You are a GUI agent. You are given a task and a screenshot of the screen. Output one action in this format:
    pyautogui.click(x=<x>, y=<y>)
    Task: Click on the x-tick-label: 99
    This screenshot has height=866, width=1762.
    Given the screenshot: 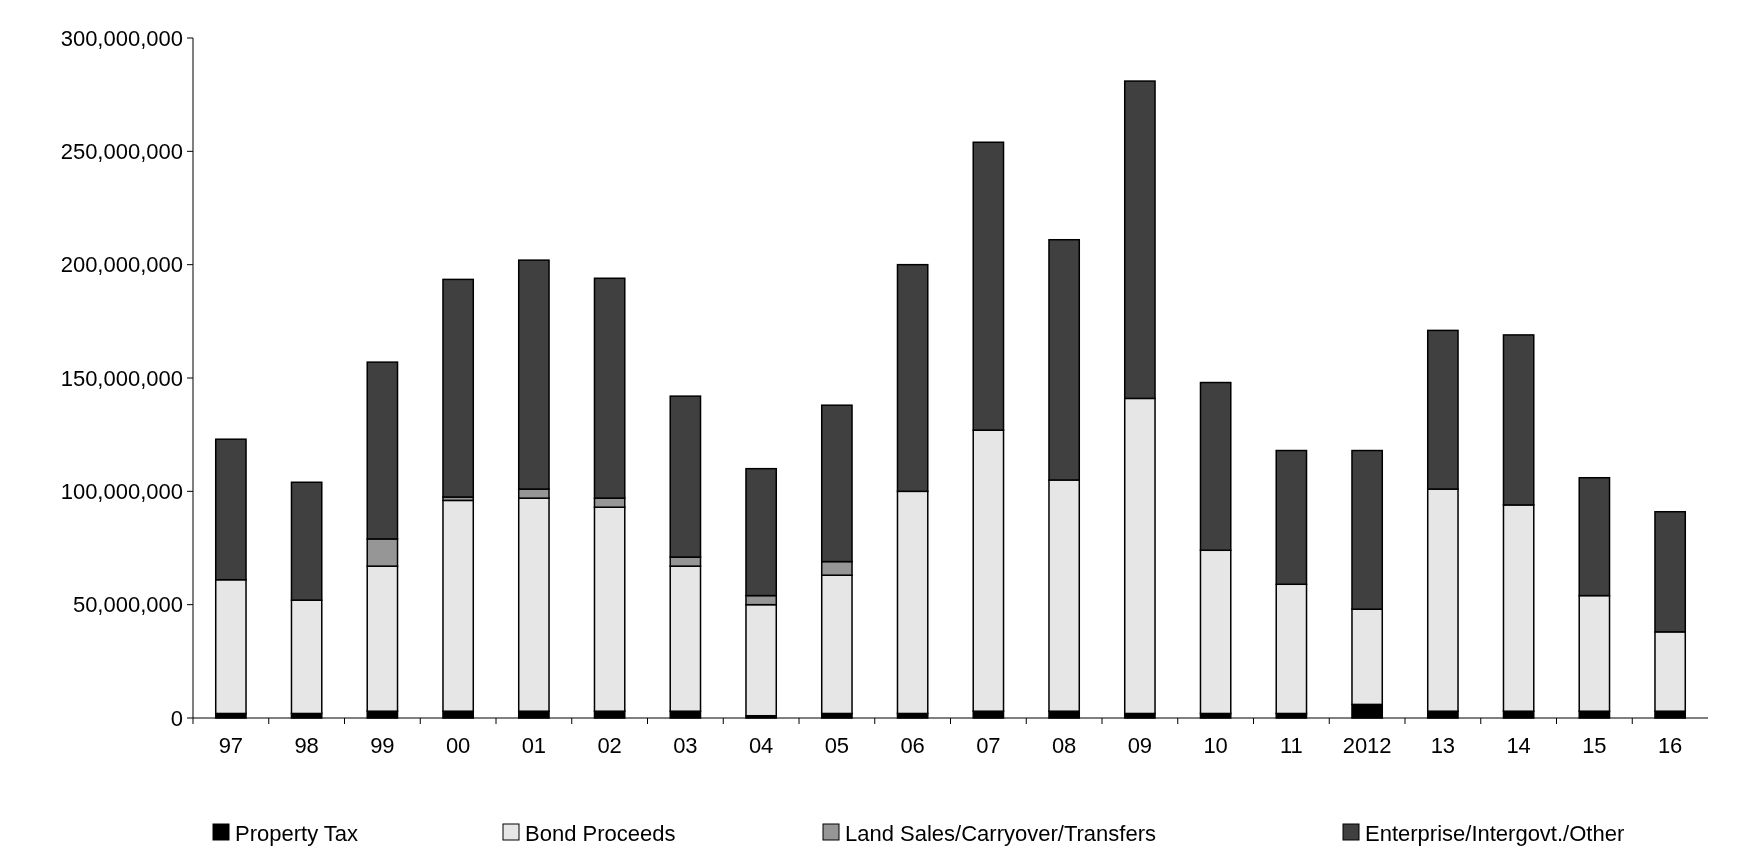 What is the action you would take?
    pyautogui.click(x=382, y=745)
    